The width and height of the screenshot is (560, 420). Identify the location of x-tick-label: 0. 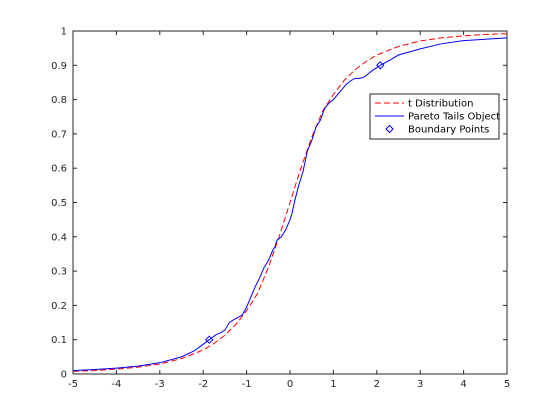
(290, 384).